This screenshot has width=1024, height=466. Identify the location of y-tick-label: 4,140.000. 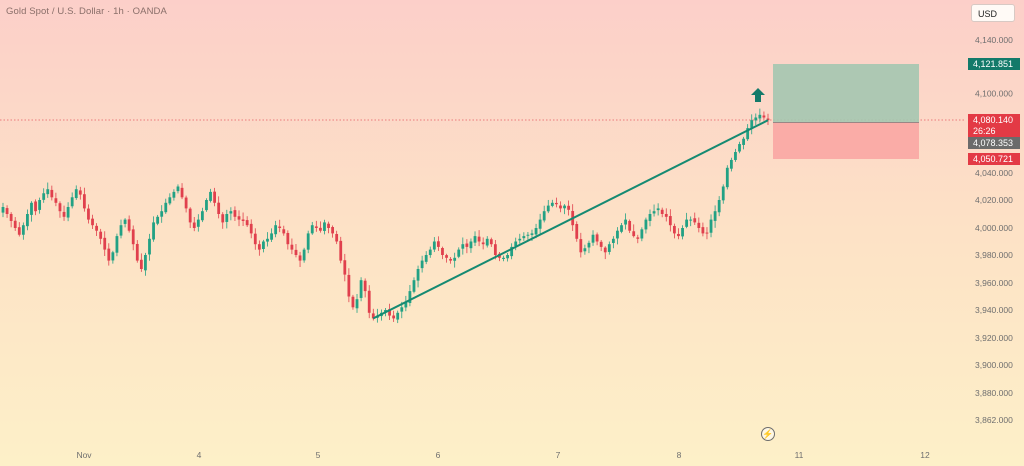
(994, 40).